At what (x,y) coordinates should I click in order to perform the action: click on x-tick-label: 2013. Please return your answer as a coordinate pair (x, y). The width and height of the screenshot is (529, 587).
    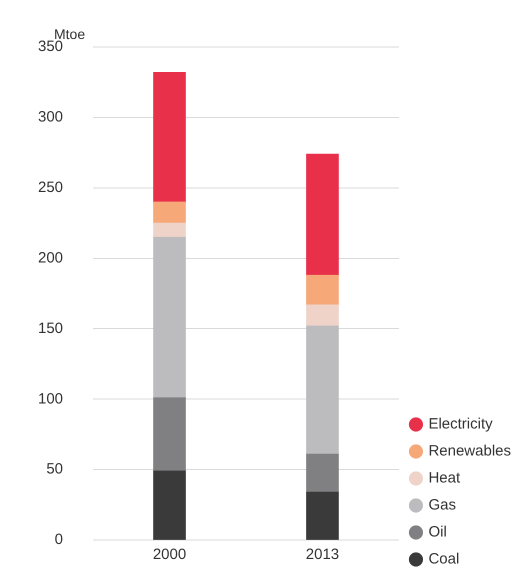
    Looking at the image, I should click on (323, 555).